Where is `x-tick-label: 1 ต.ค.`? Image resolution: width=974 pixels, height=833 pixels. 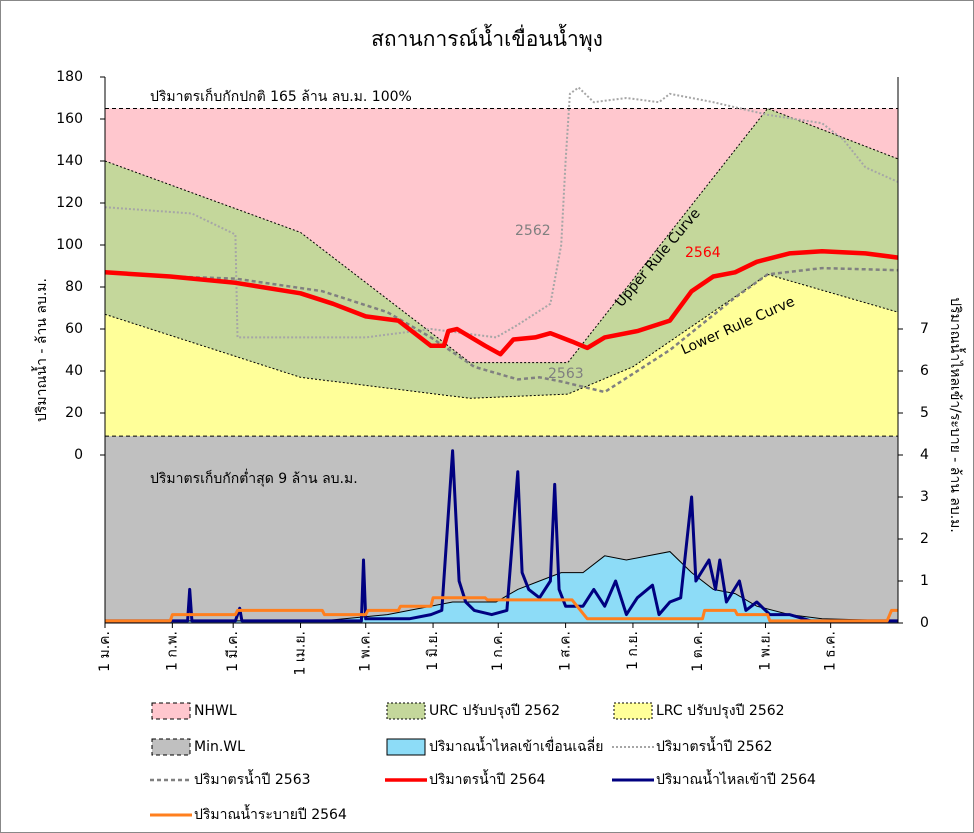
x-tick-label: 1 ต.ค. is located at coordinates (698, 651).